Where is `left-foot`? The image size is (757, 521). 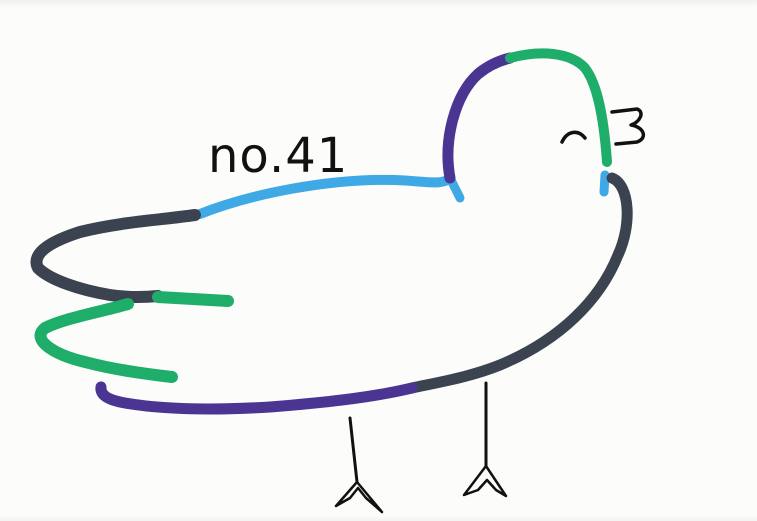 left-foot is located at coordinates (359, 497).